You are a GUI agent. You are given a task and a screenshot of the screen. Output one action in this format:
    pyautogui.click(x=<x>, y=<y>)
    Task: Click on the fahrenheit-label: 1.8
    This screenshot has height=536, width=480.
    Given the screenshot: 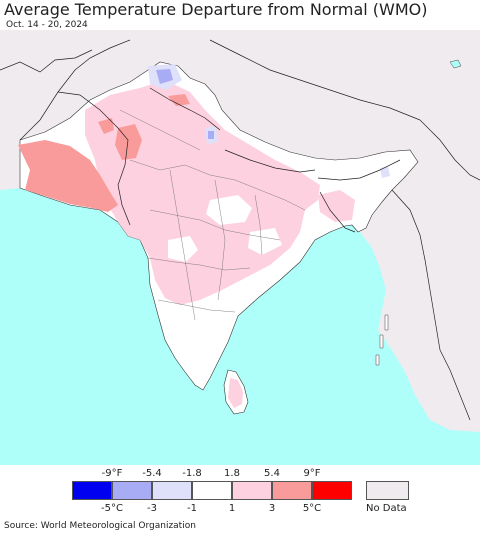 What is the action you would take?
    pyautogui.click(x=232, y=473)
    